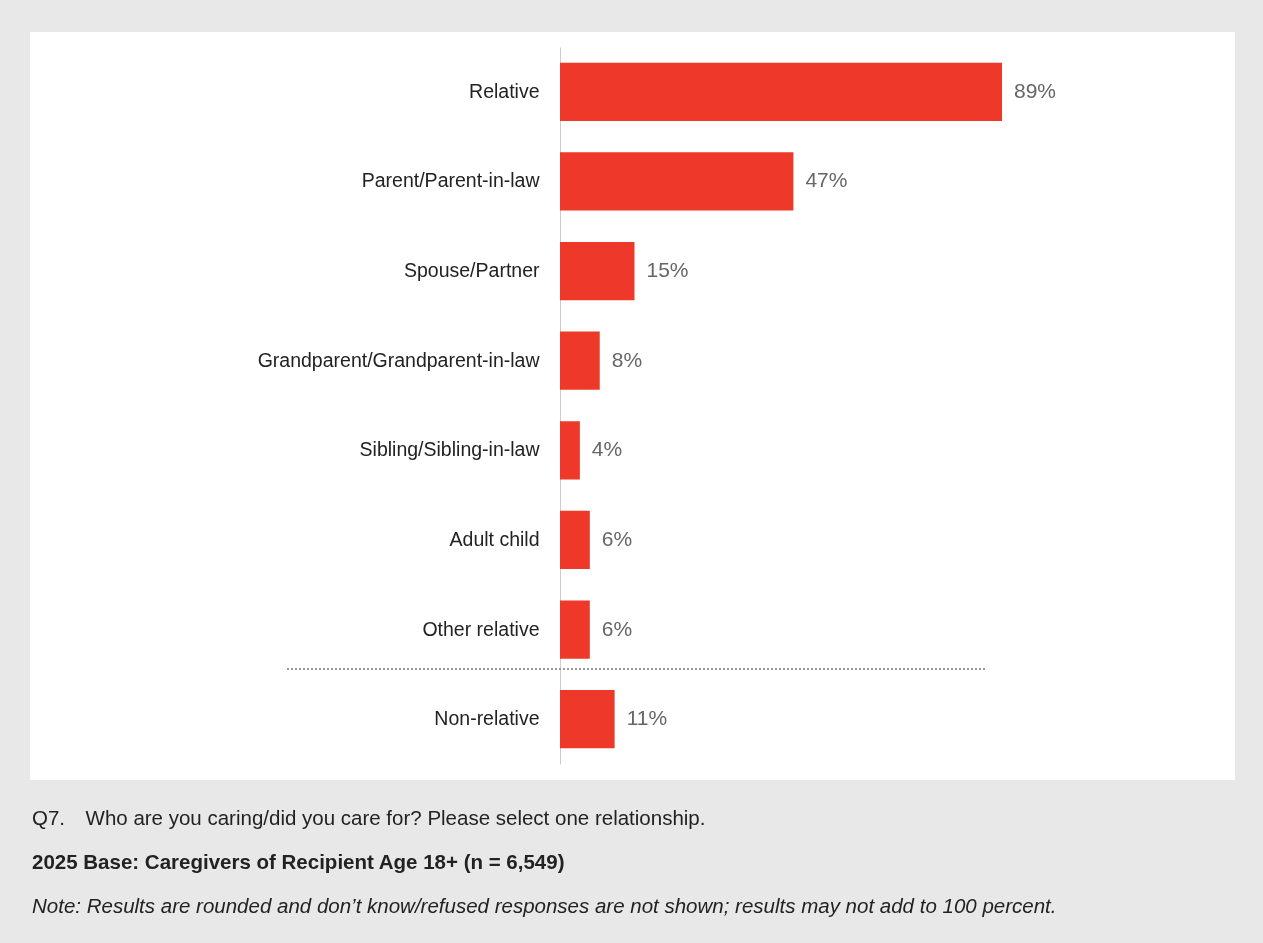  I want to click on text: 2025 Base: Caregivers of Recipient Age 18+ (n = 6,549), so click(299, 862).